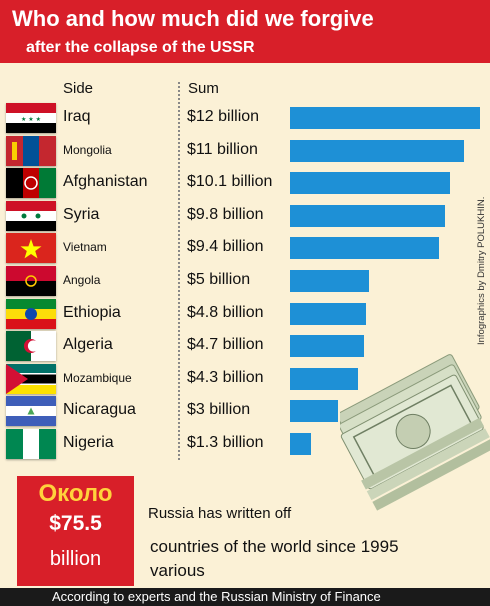 This screenshot has width=490, height=606. What do you see at coordinates (219, 279) in the screenshot?
I see `amount-label-angola: $5 billion` at bounding box center [219, 279].